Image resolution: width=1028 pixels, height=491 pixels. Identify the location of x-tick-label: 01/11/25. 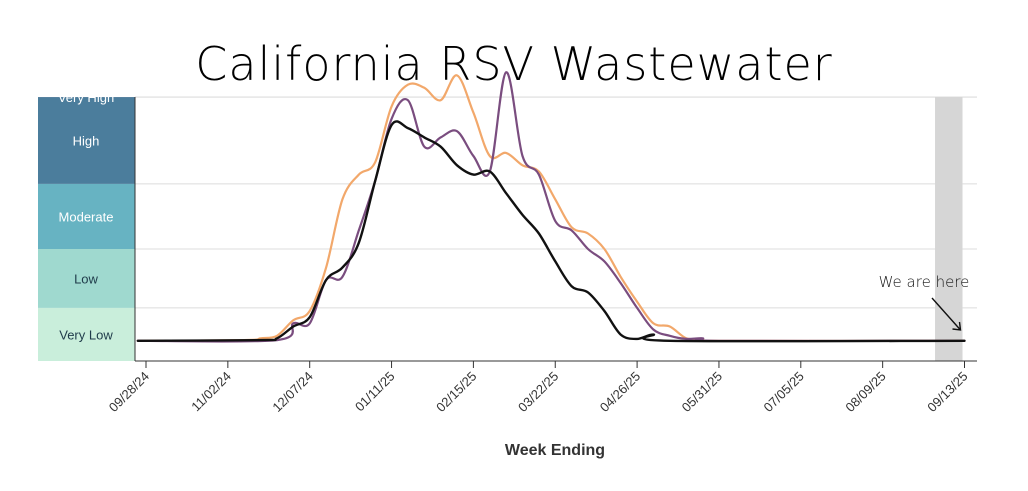
(375, 392).